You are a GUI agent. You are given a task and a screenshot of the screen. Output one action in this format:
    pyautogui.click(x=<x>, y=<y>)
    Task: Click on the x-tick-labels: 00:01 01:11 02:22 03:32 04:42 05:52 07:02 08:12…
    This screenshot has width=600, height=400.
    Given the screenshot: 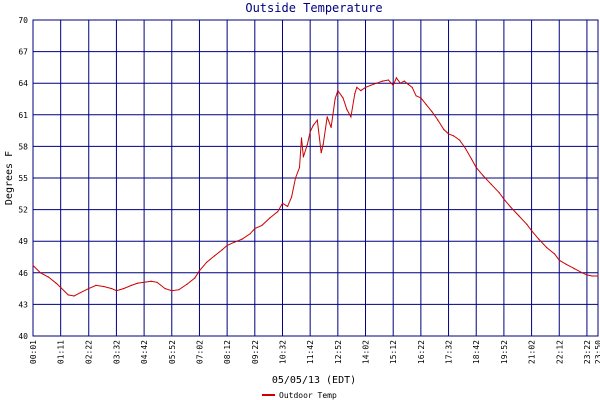 What is the action you would take?
    pyautogui.click(x=314, y=352)
    